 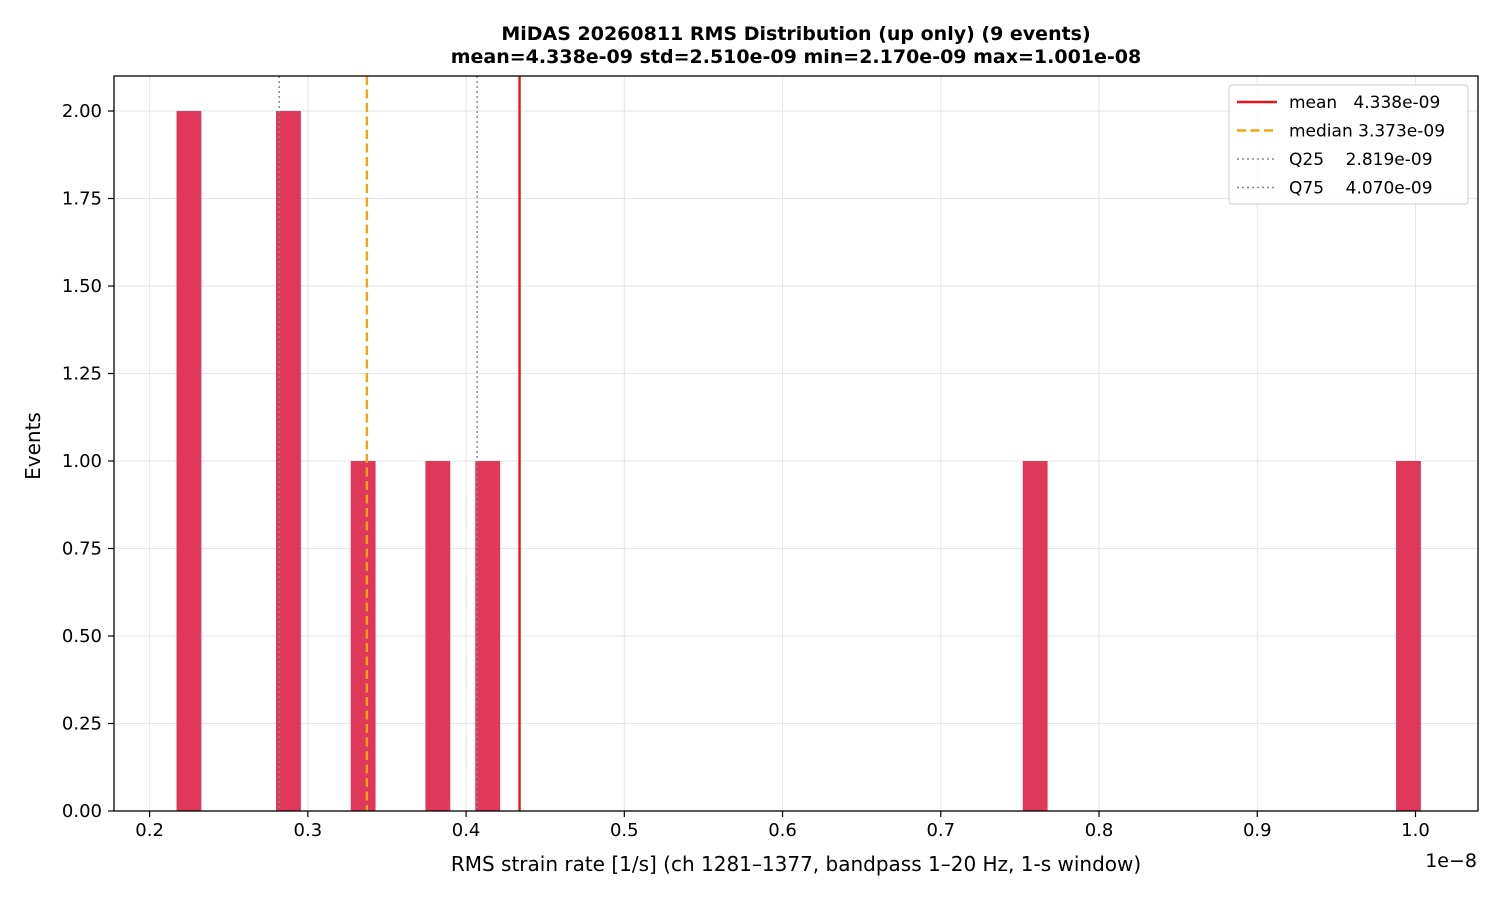 What do you see at coordinates (82, 549) in the screenshot?
I see `y-tick-label: 0.75` at bounding box center [82, 549].